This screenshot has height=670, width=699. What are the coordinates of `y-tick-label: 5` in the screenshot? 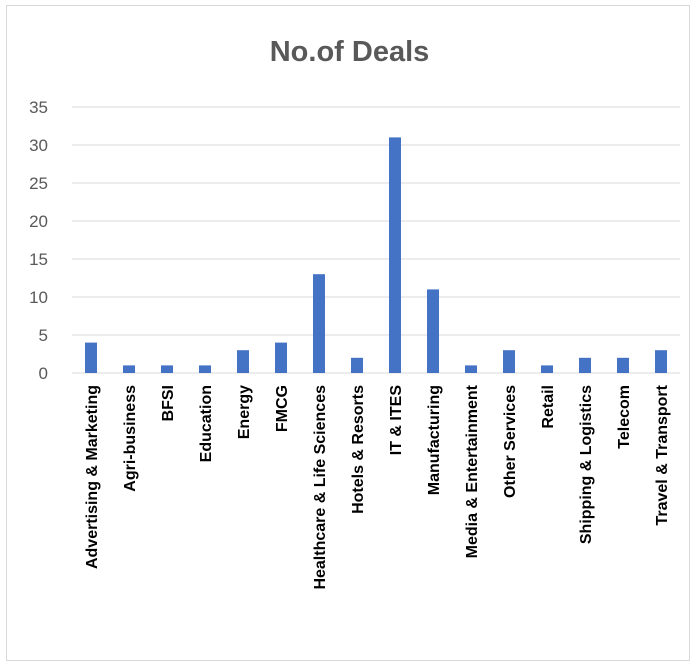 It's located at (43, 335).